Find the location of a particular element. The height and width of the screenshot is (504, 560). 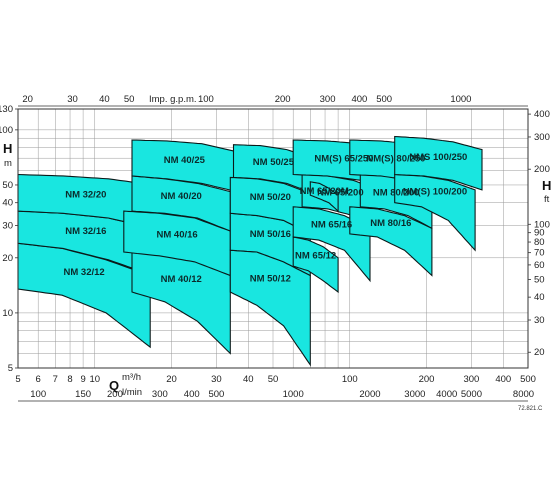

lmin-tick-label: 300 is located at coordinates (160, 394).